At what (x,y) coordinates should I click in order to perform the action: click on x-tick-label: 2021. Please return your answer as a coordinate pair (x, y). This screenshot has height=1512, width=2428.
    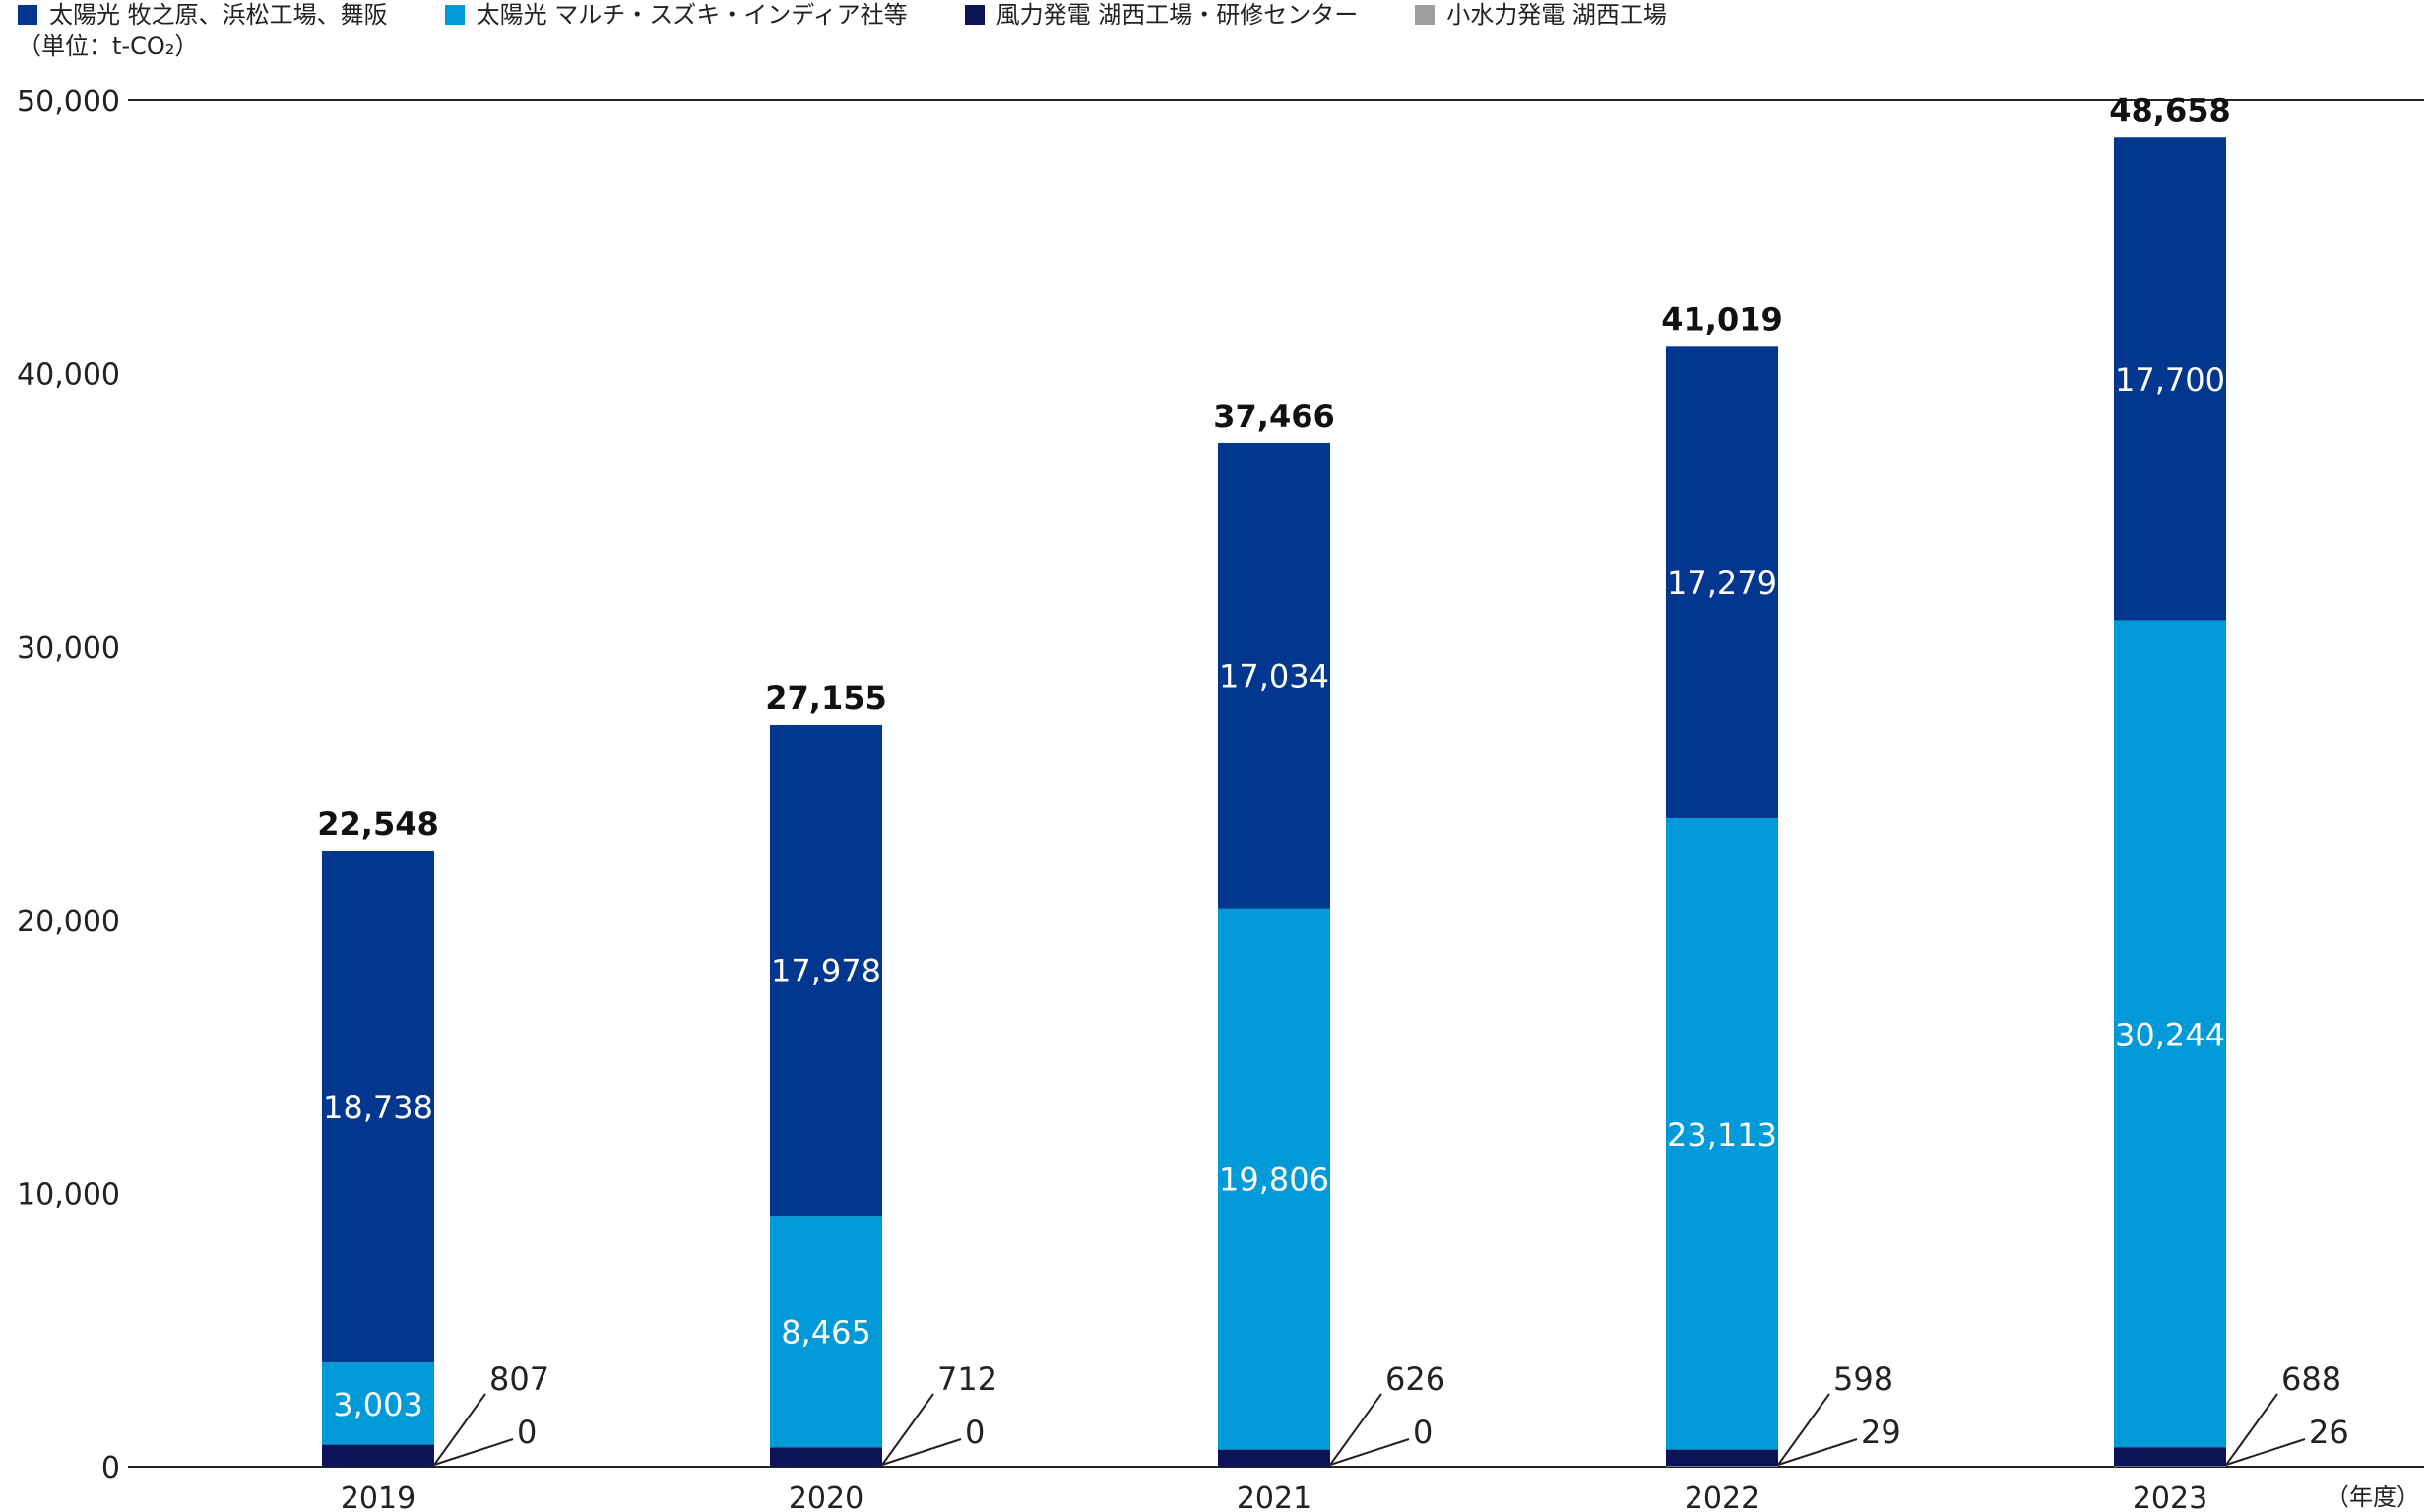
    Looking at the image, I should click on (1274, 1496).